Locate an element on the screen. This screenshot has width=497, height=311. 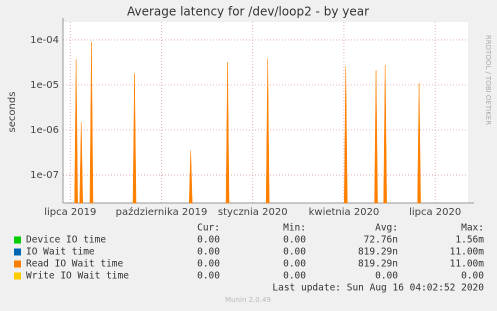
last-update: Last update: Sun Aug 16 04:02:52 2020 is located at coordinates (378, 288).